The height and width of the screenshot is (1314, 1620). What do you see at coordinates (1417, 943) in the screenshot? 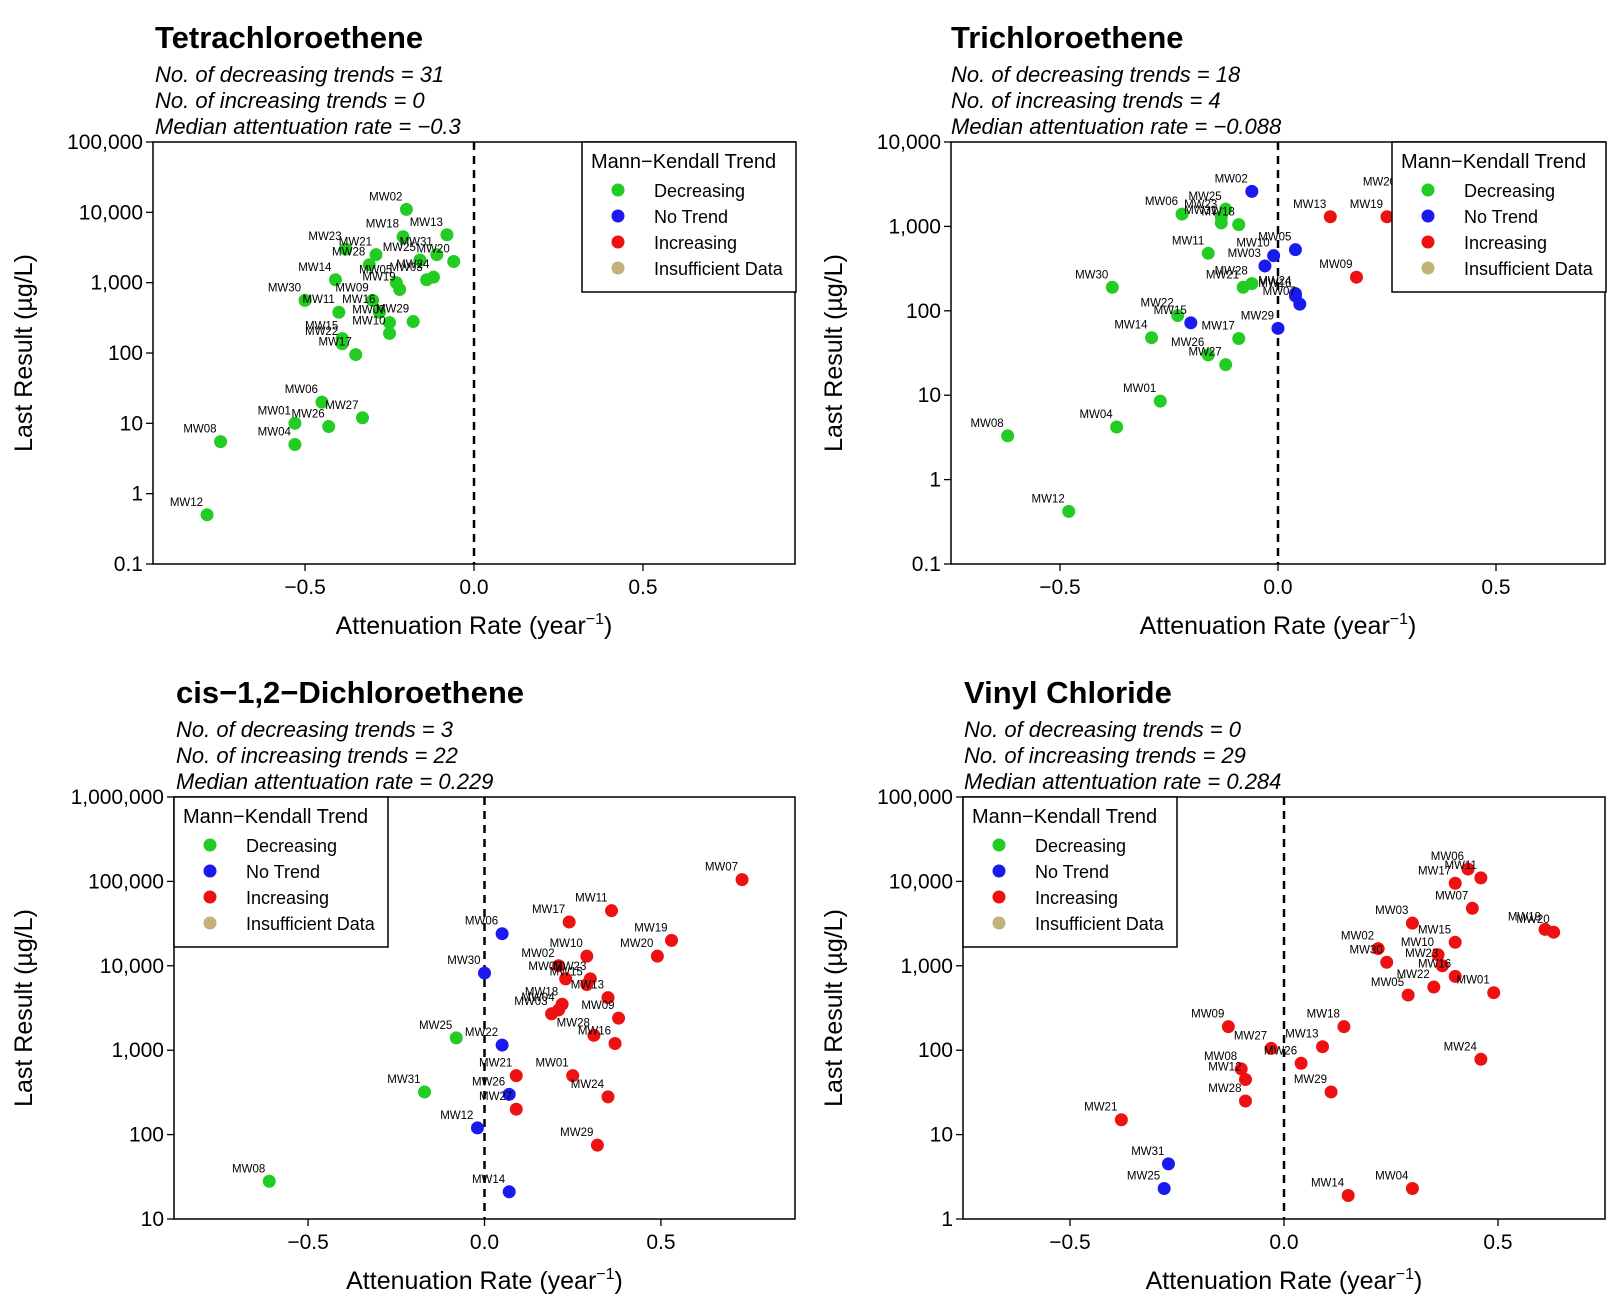
I see `point-label: MW10` at bounding box center [1417, 943].